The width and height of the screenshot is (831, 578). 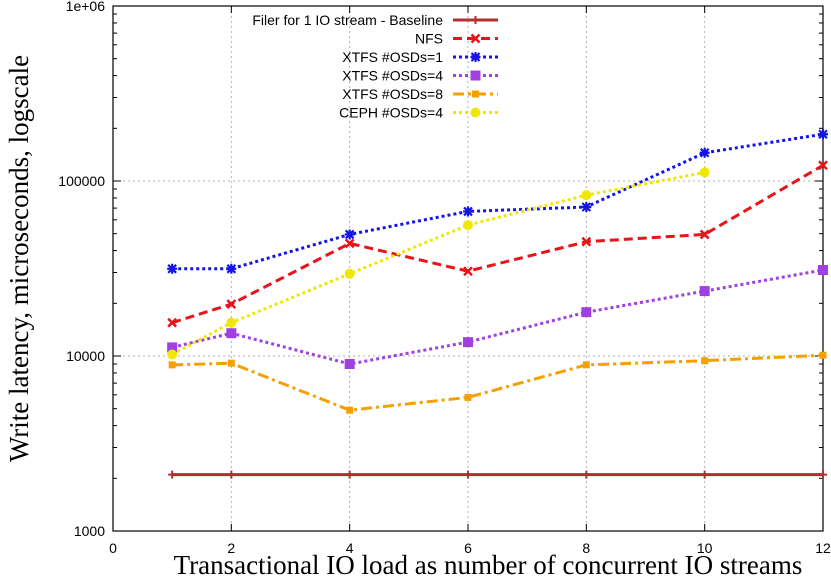 I want to click on x-tick-label: 12, so click(x=823, y=548).